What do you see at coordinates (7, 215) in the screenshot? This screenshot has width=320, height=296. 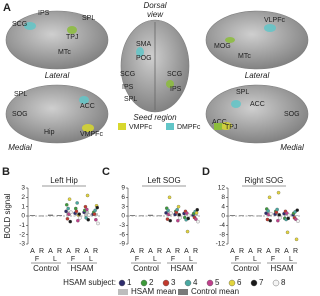 I see `y-axis-label: BOLD signal` at bounding box center [7, 215].